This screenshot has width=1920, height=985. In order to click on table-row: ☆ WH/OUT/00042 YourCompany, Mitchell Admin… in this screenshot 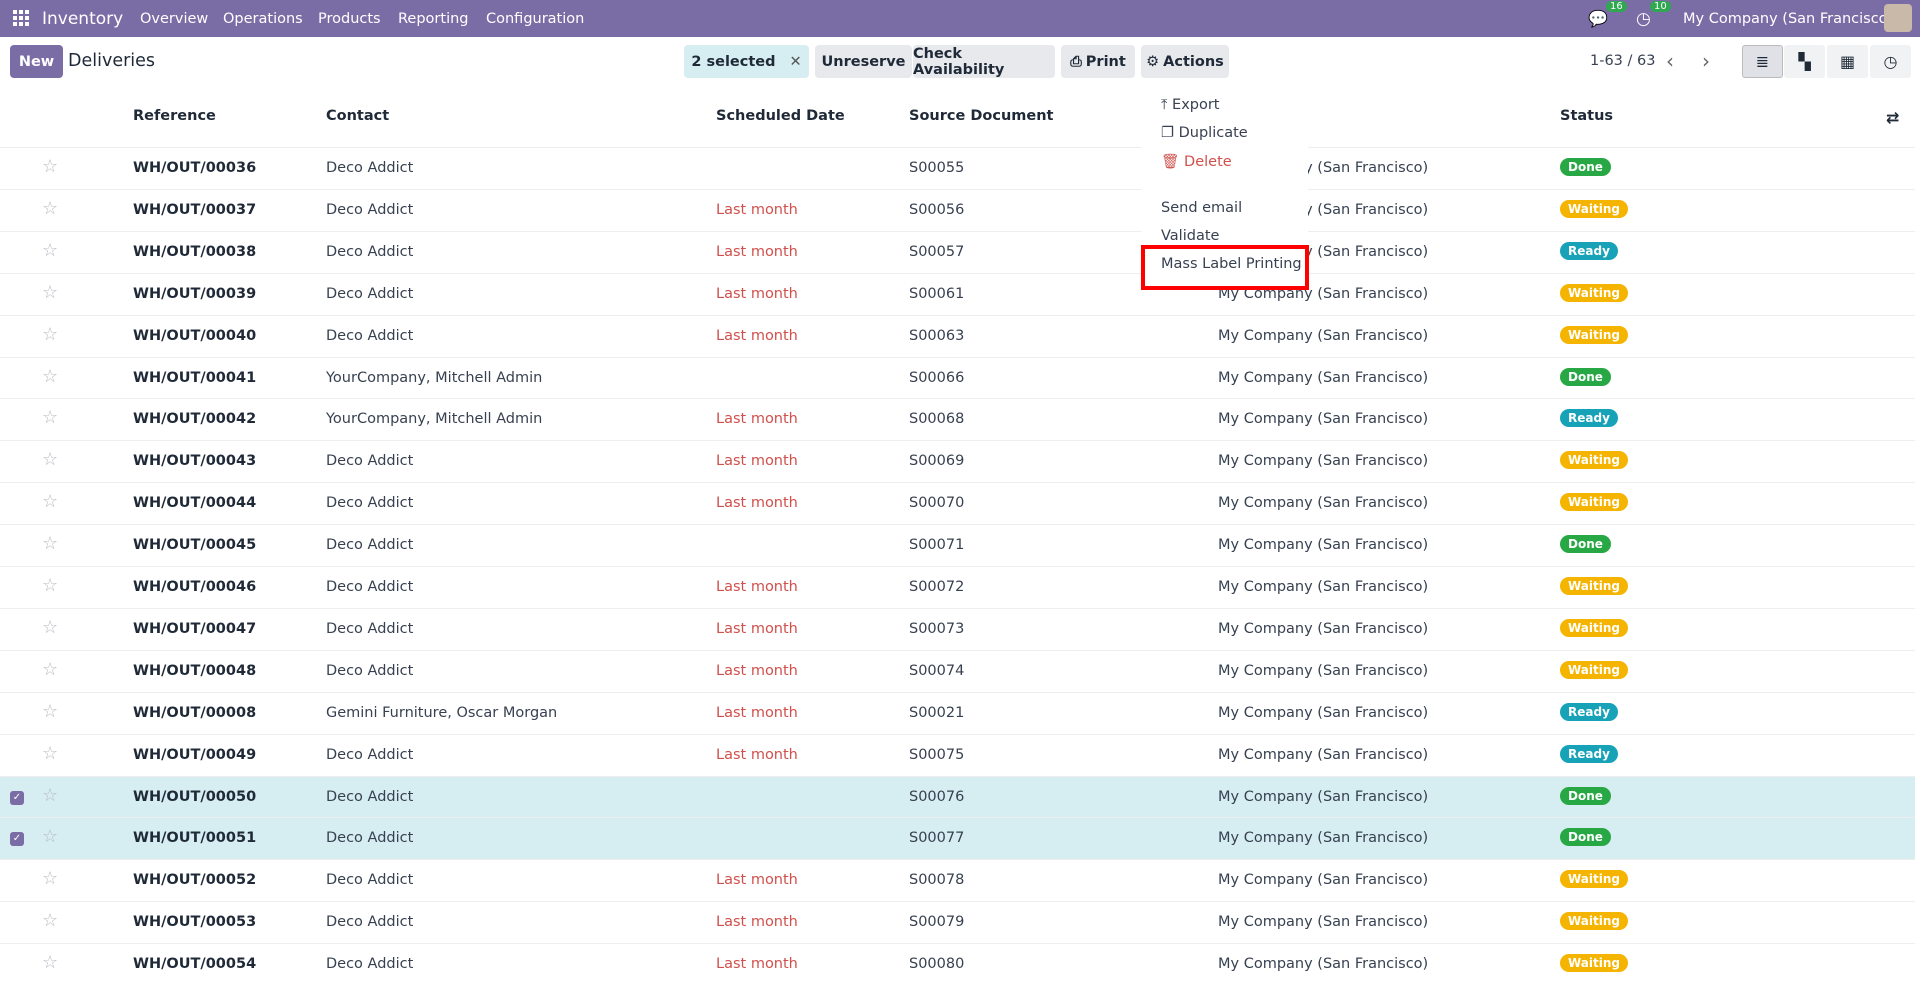, I will do `click(957, 419)`.